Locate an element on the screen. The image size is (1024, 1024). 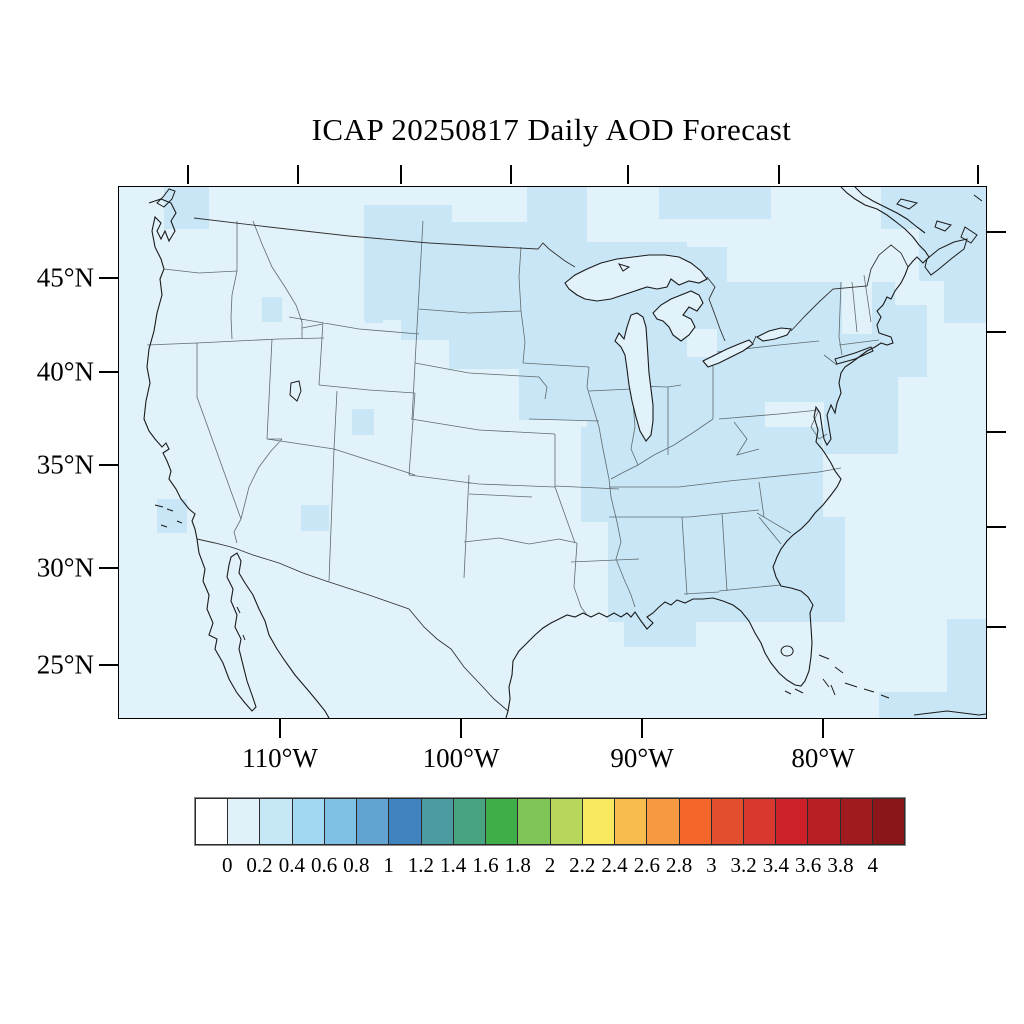
lon-tick-label: 110°W is located at coordinates (280, 758).